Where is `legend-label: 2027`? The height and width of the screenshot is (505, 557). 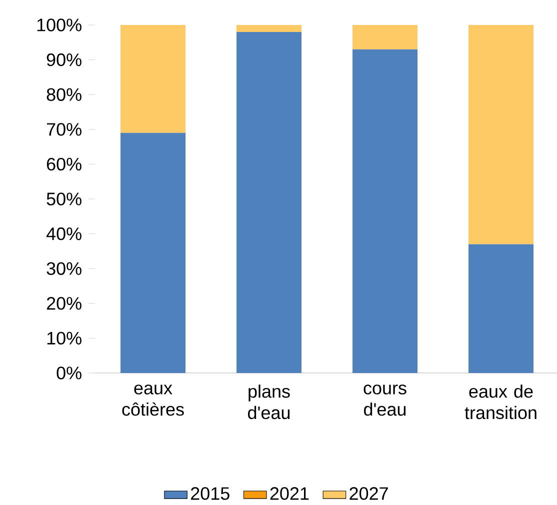
legend-label: 2027 is located at coordinates (369, 493).